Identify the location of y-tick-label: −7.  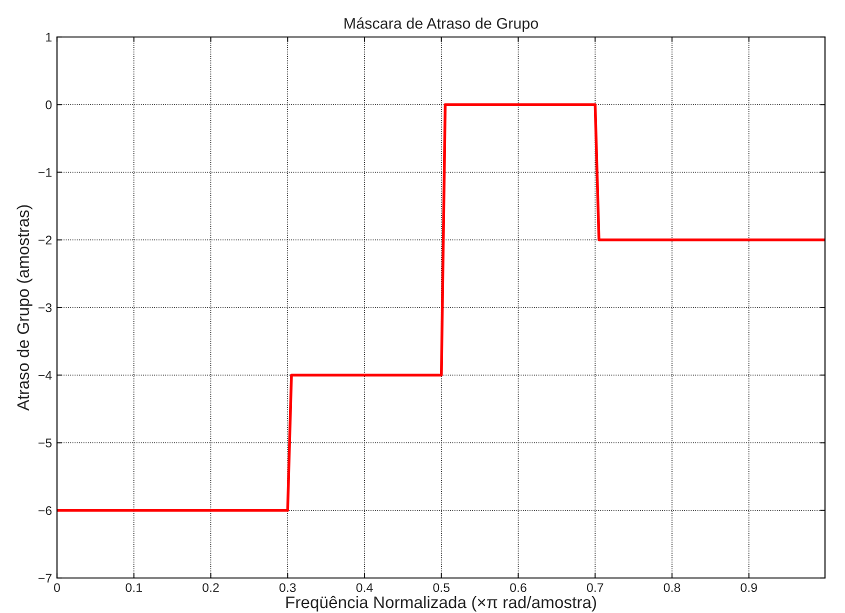
(45, 578).